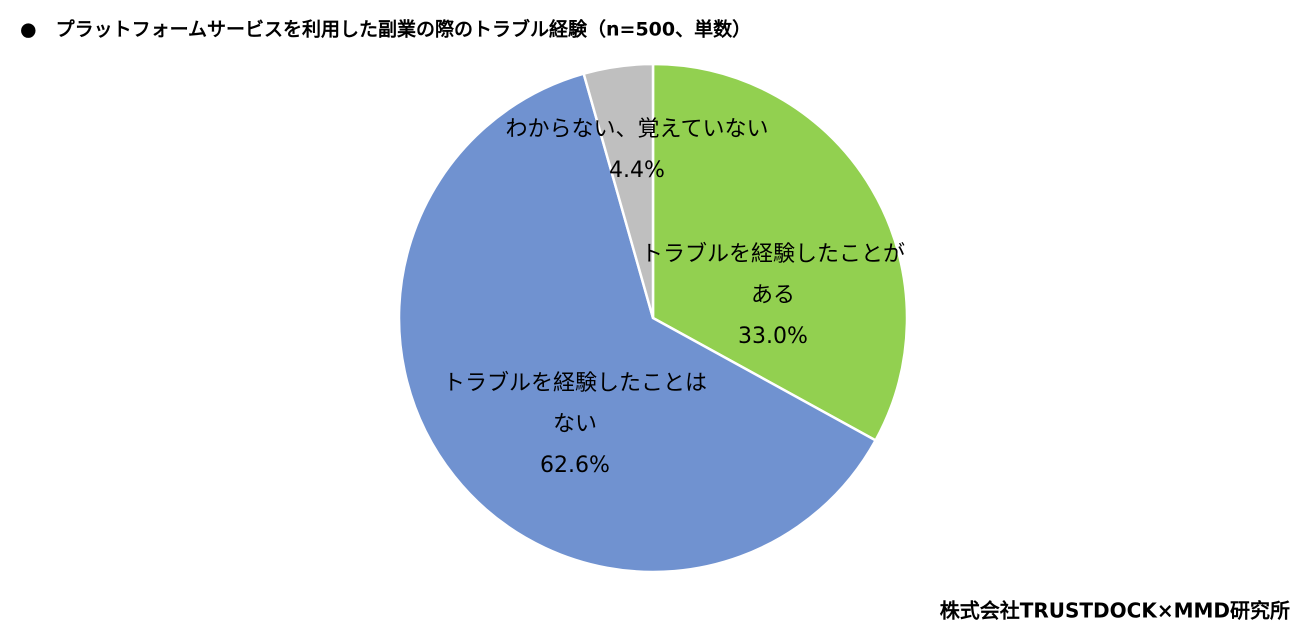  What do you see at coordinates (1115, 611) in the screenshot?
I see `source: 株式会社TRUSTDOCK×MMD研究所` at bounding box center [1115, 611].